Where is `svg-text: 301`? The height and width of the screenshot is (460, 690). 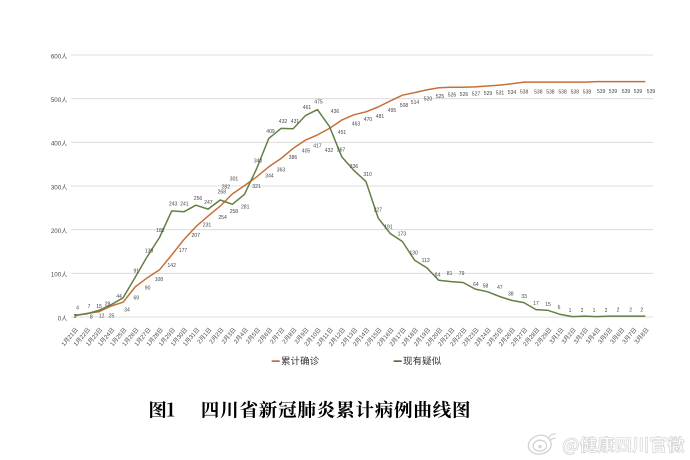 svg-text: 301 is located at coordinates (234, 180).